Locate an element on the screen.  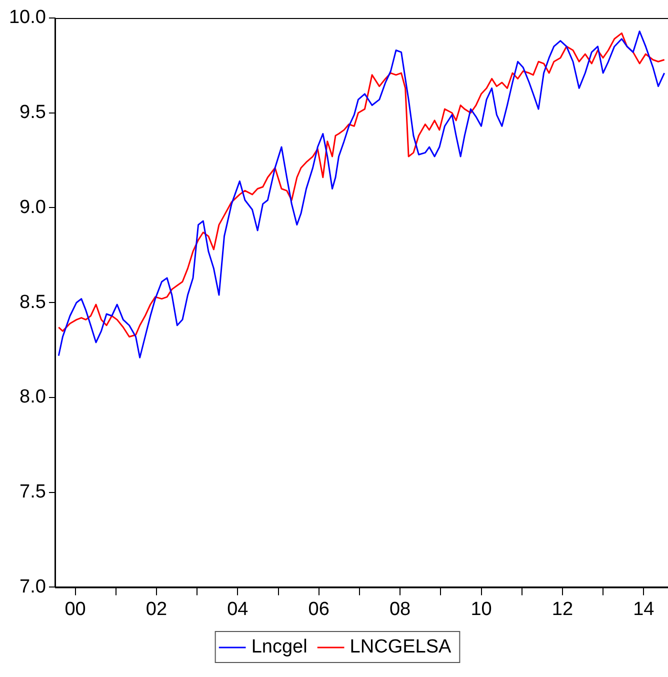
y-tick-label: 8.0 is located at coordinates (33, 397).